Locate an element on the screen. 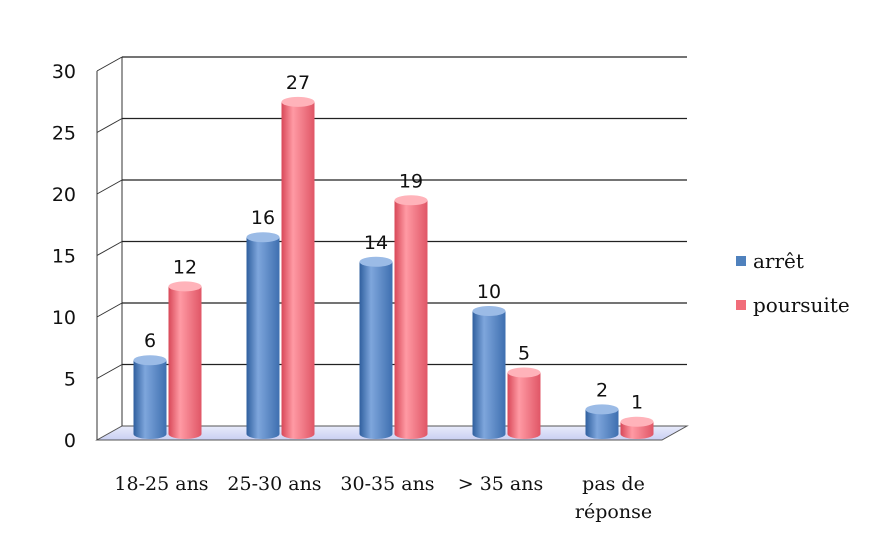  legend-label: arrêt is located at coordinates (778, 261).